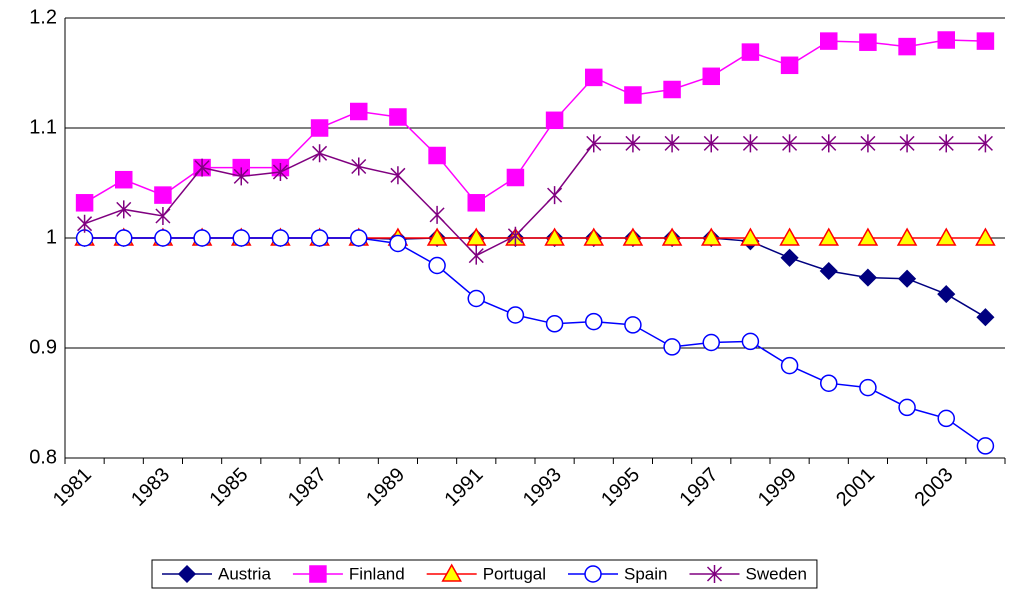 The image size is (1020, 590). Describe the element at coordinates (484, 574) in the screenshot. I see `legend: Austria Finland Portugal Spain Sweden` at that location.